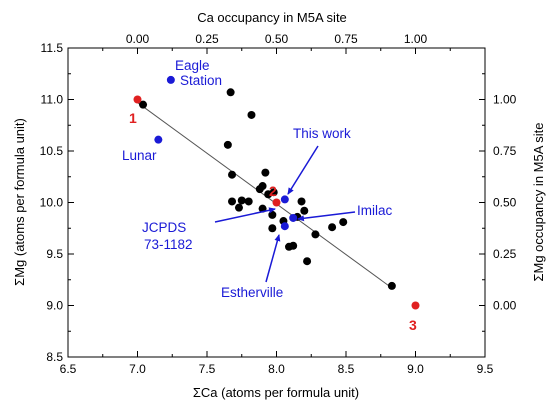 The width and height of the screenshot is (550, 408). What do you see at coordinates (303, 170) in the screenshot?
I see `this-work-arrow` at bounding box center [303, 170].